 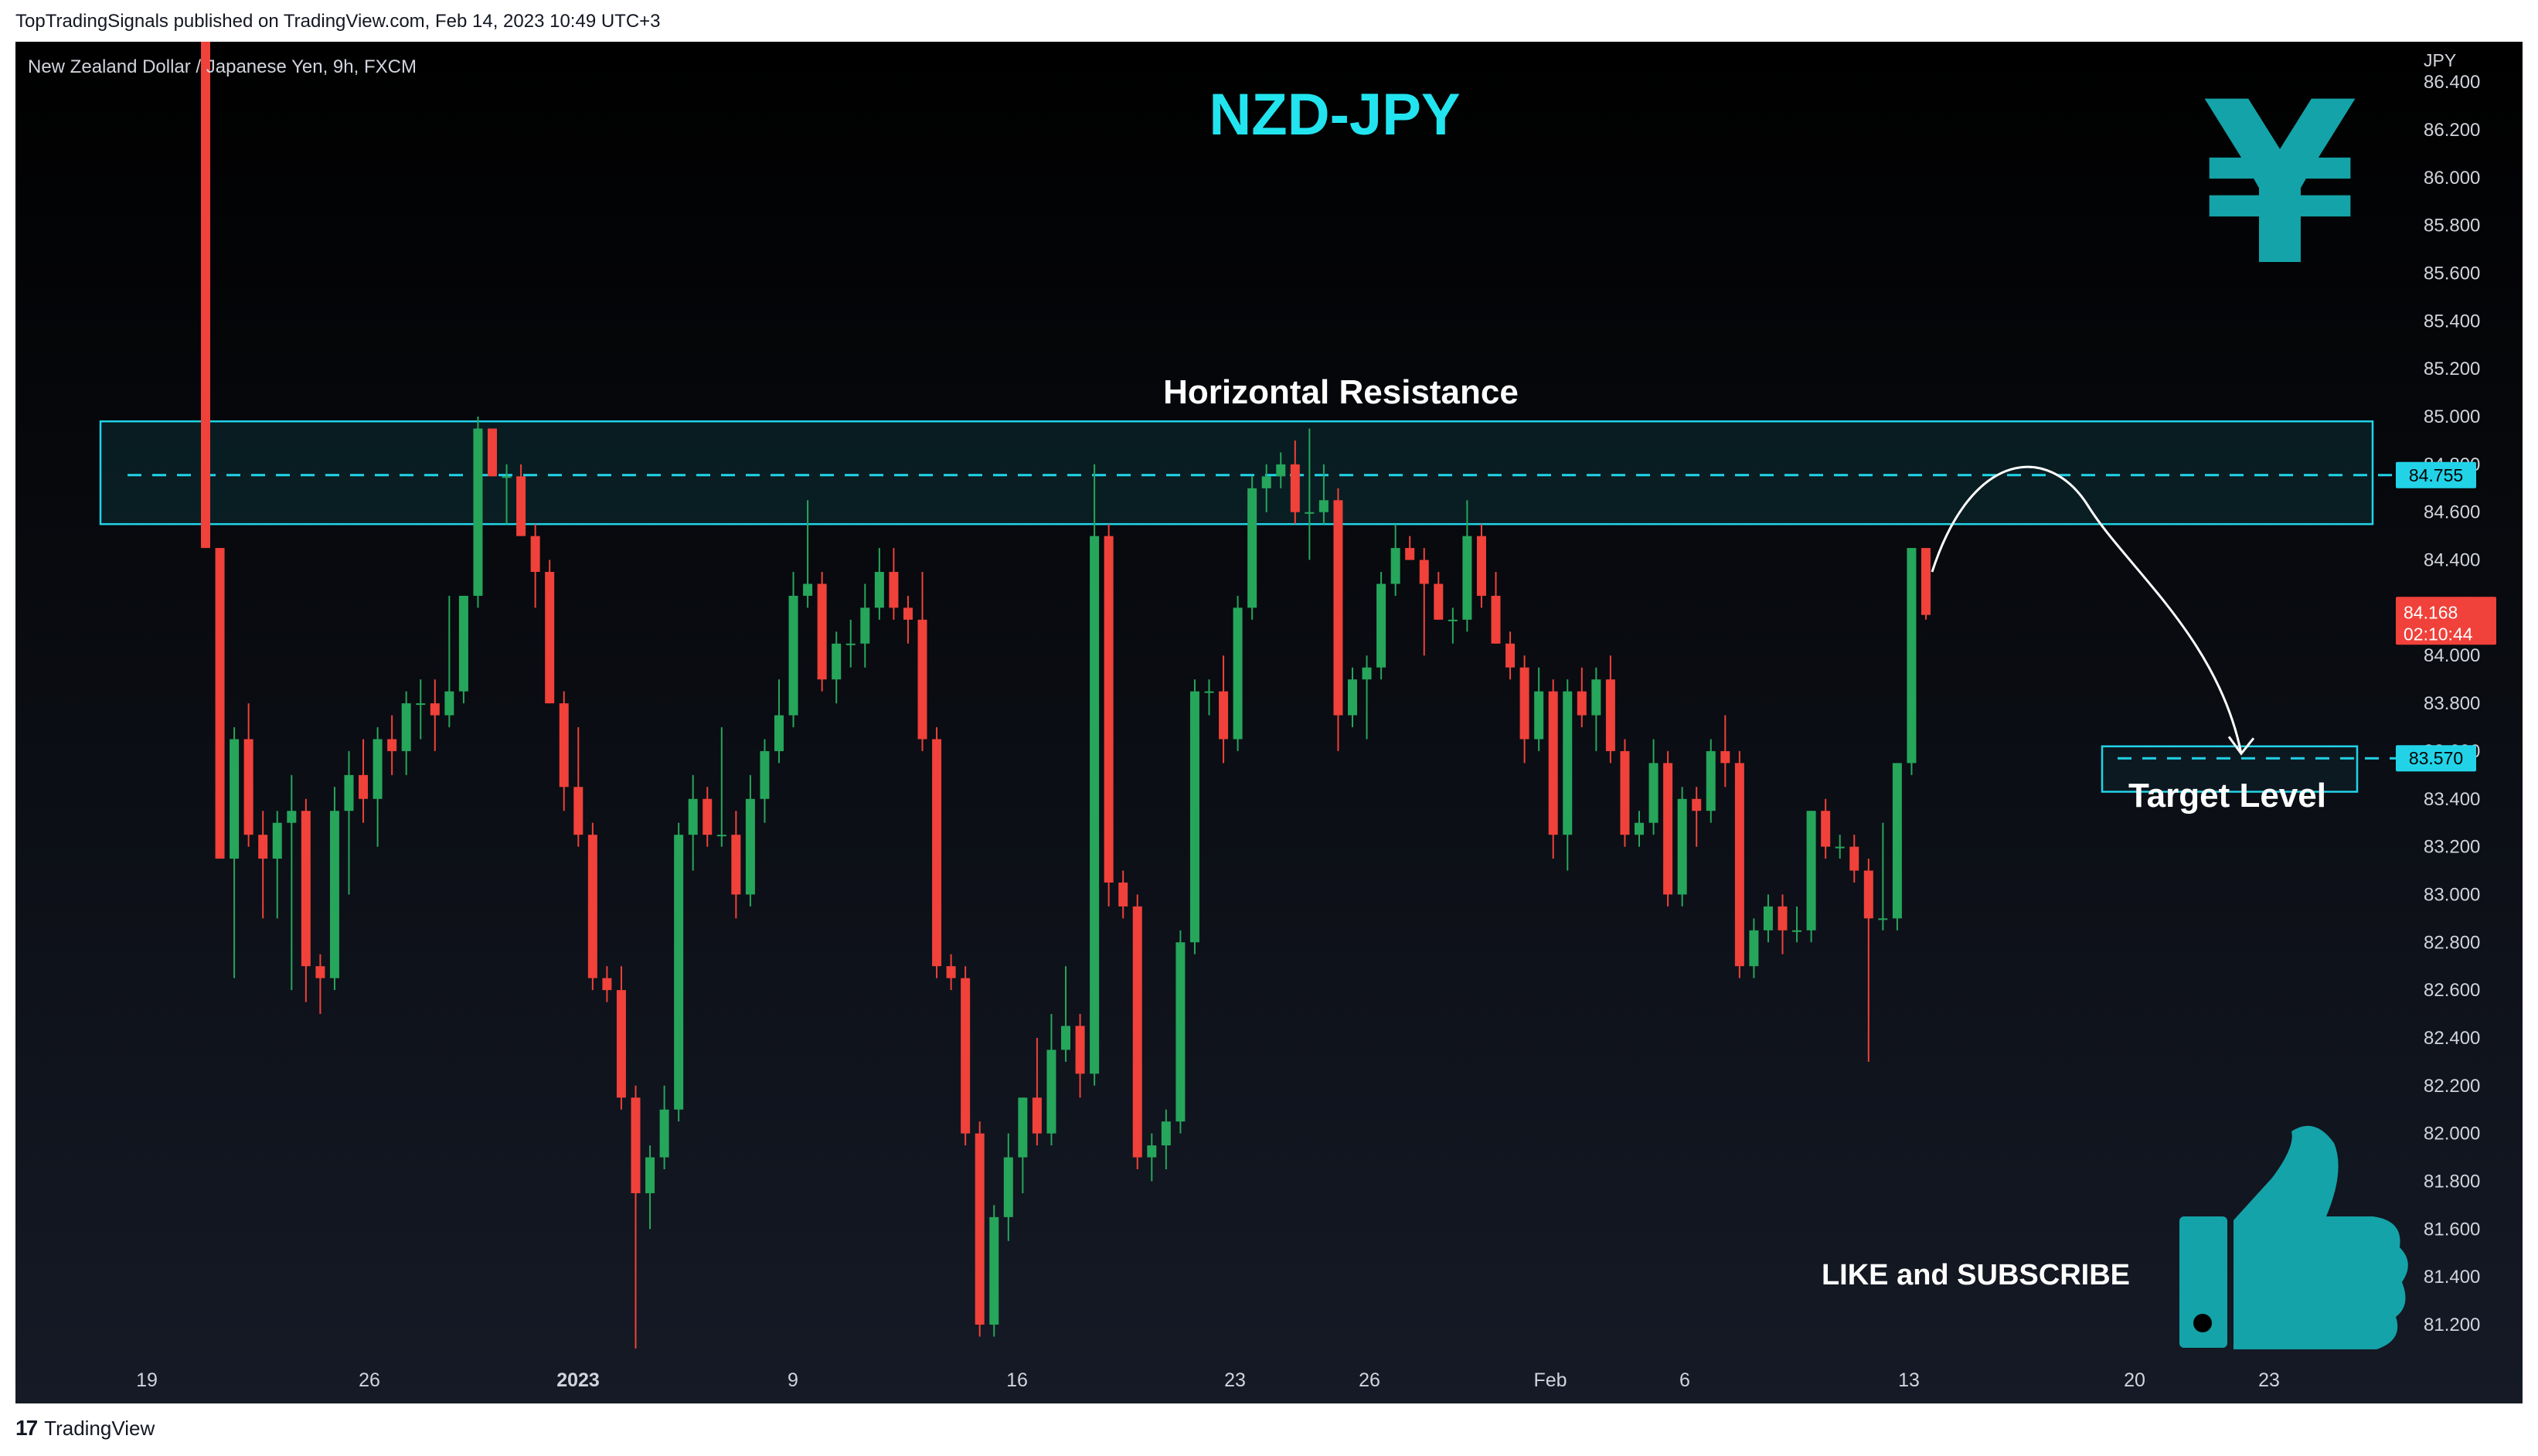 I want to click on y-tick-label: 85.000, so click(x=2452, y=417).